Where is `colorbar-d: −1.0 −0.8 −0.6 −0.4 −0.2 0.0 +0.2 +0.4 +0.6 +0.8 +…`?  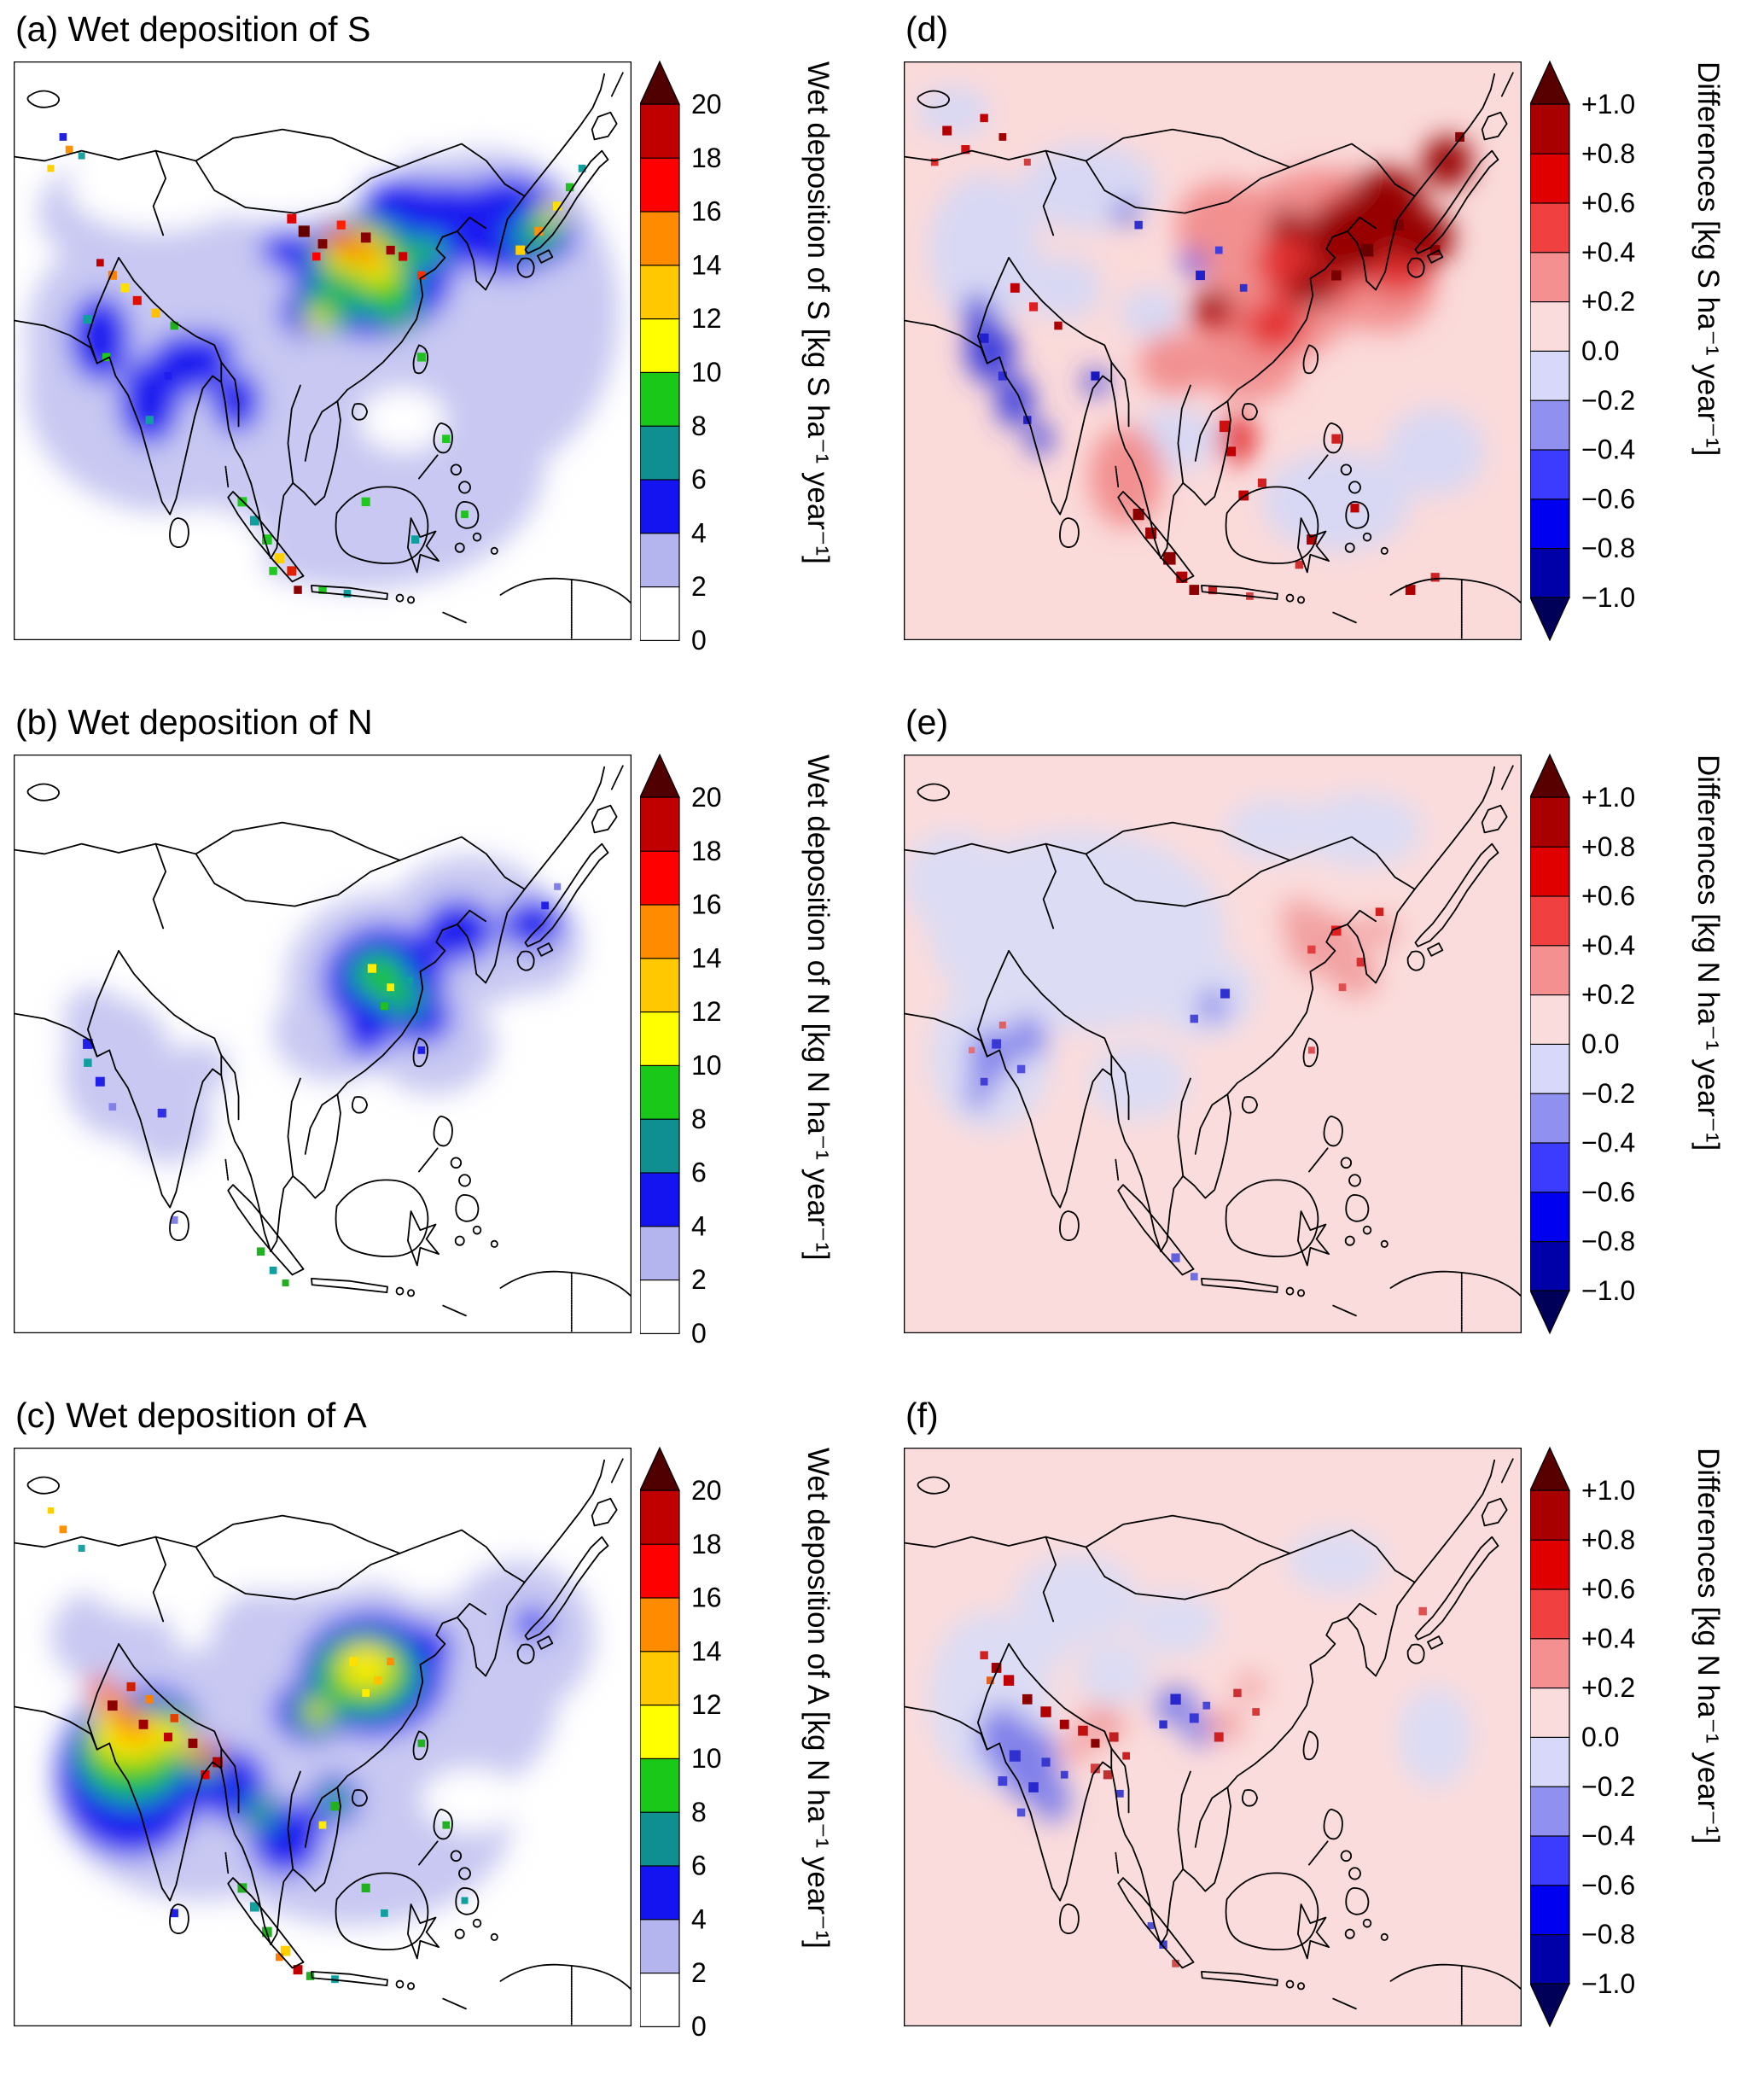 colorbar-d: −1.0 −0.8 −0.6 −0.4 −0.2 0.0 +0.2 +0.4 +0.6 +0.8 +… is located at coordinates (1583, 351).